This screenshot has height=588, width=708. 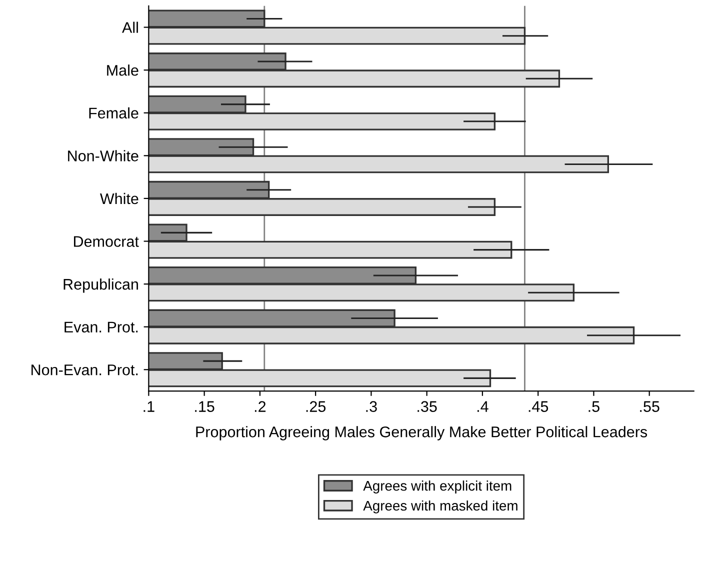 I want to click on x-tick-label: .25, so click(x=316, y=406).